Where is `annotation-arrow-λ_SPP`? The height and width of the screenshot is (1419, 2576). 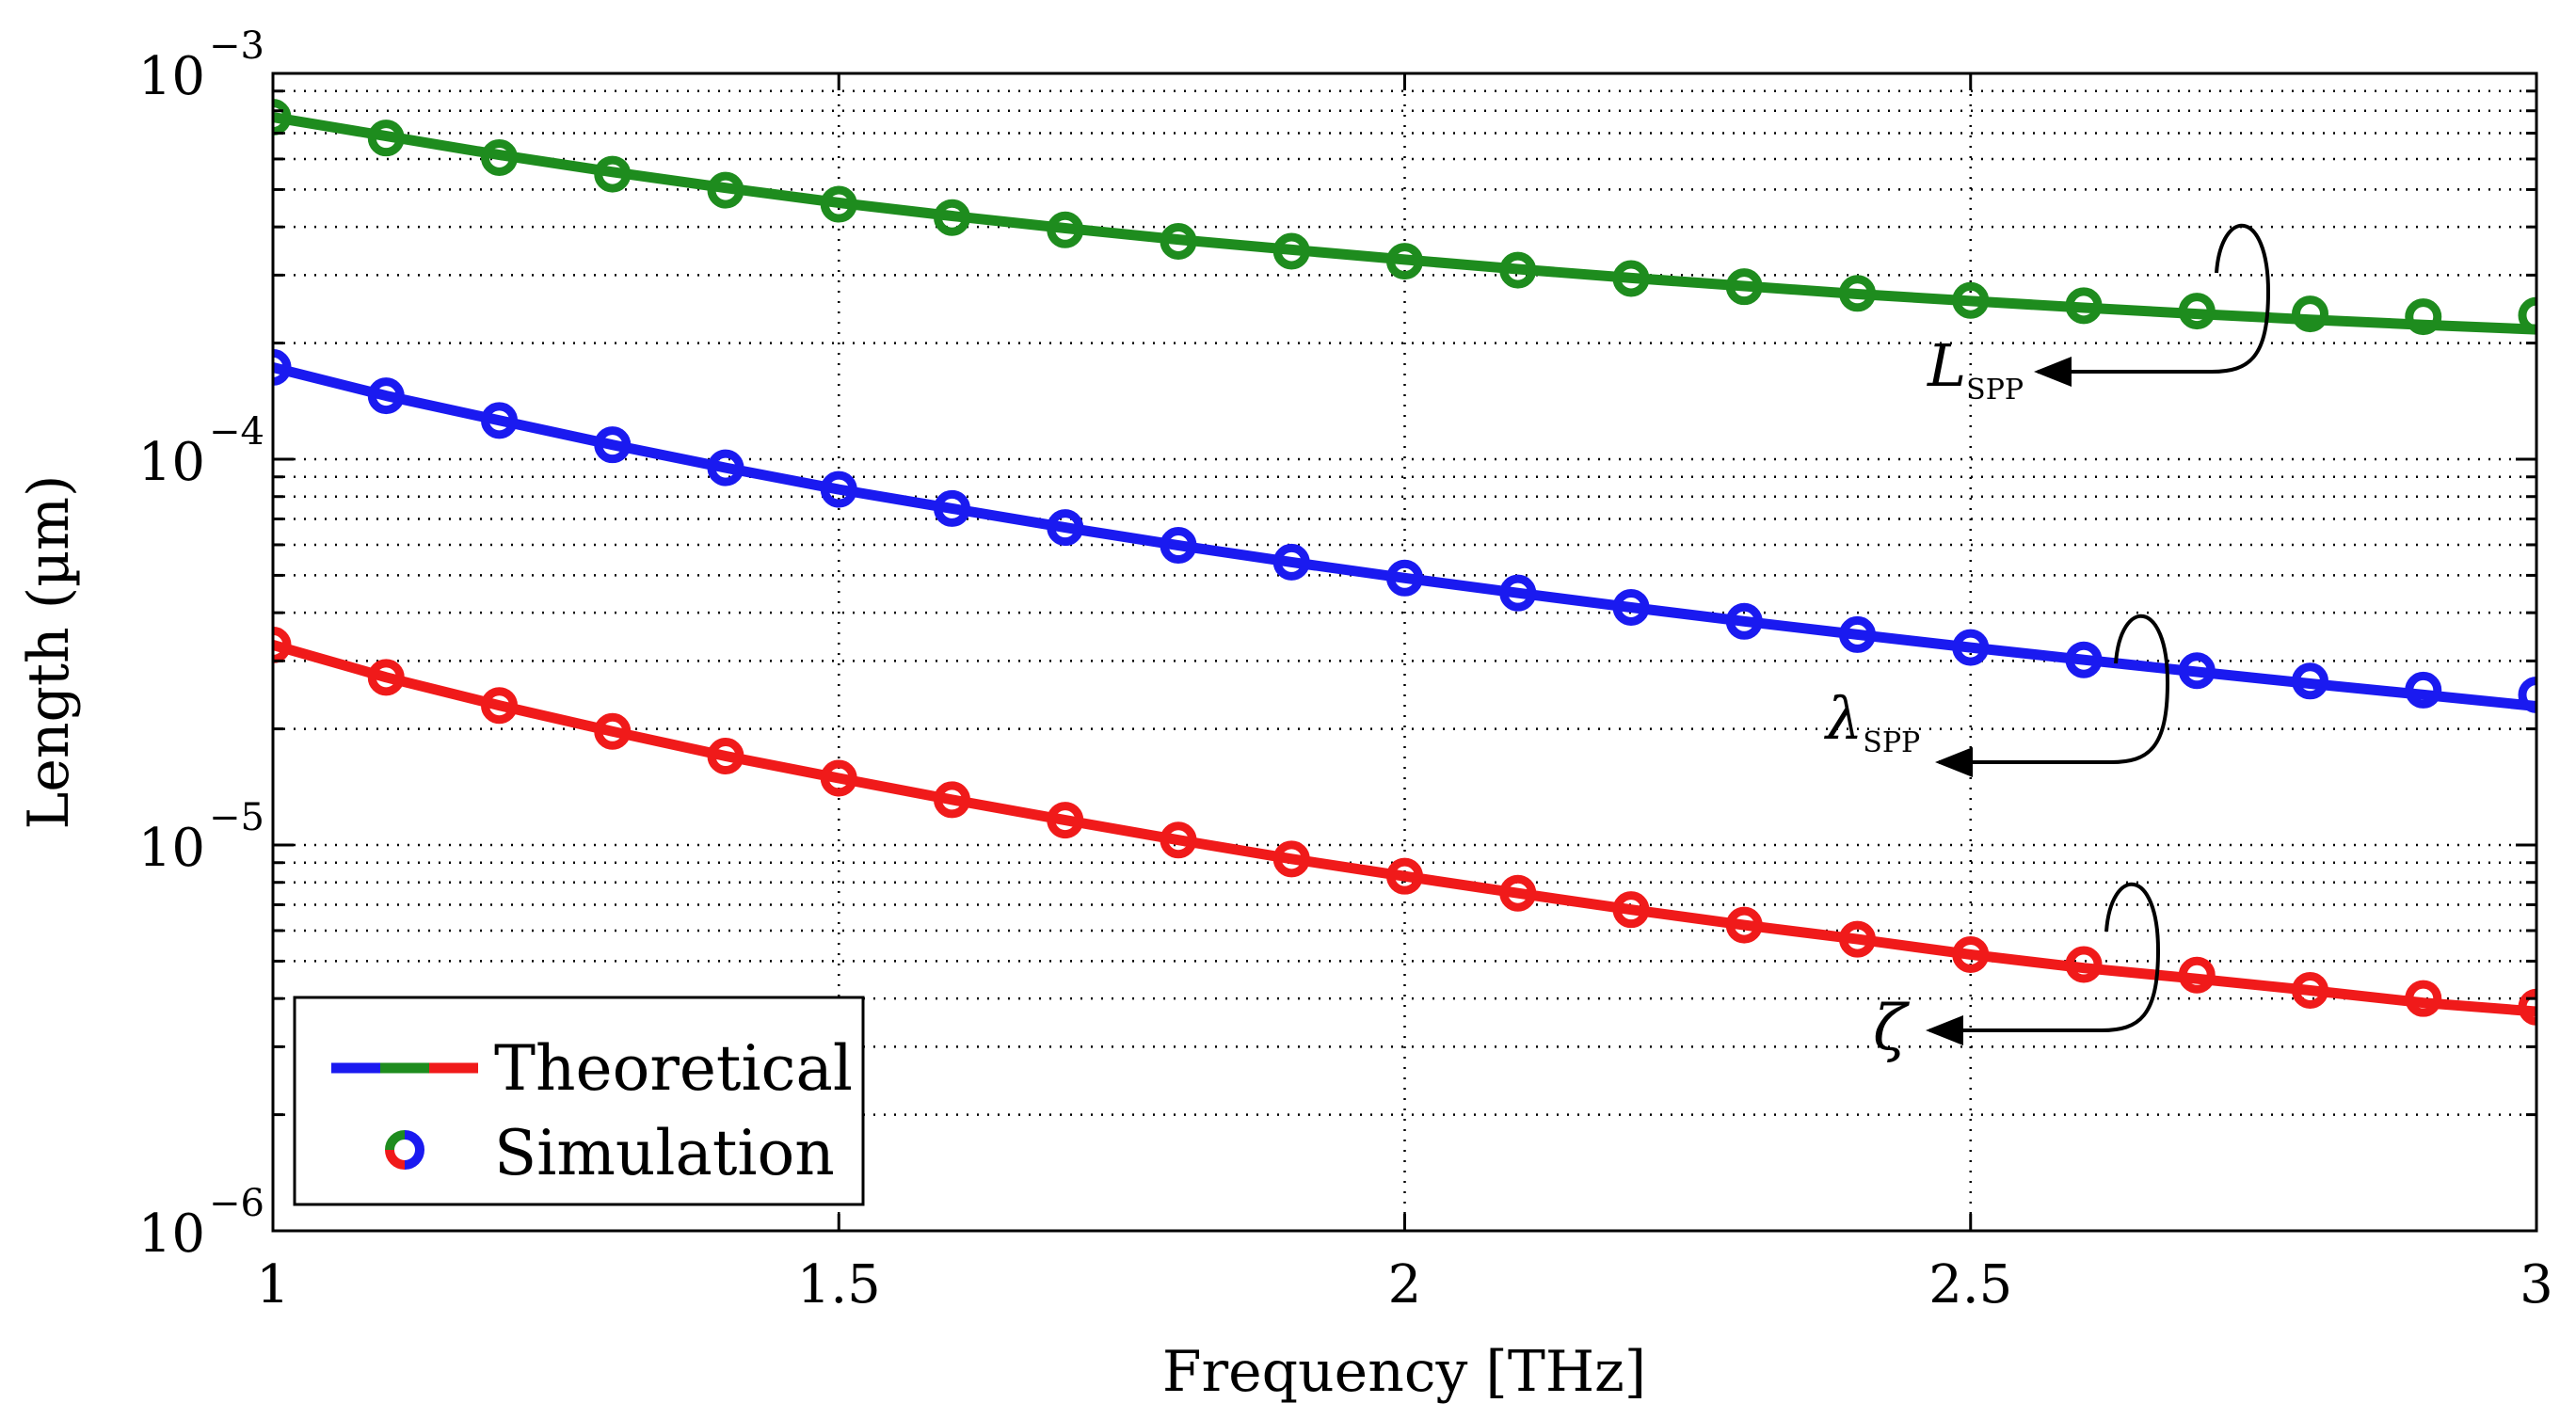 annotation-arrow-λ_SPP is located at coordinates (2052, 695).